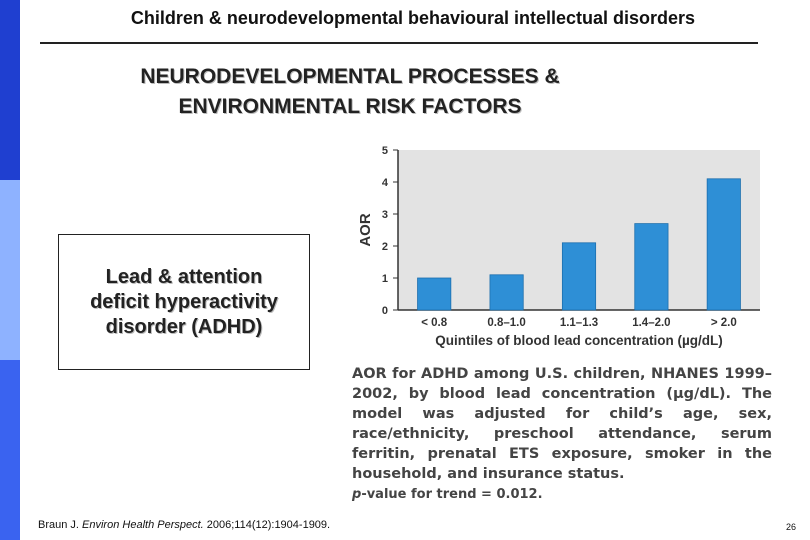 The image size is (810, 540). I want to click on chart-y-ticks: 0 1 2 3 4 5, so click(390, 231).